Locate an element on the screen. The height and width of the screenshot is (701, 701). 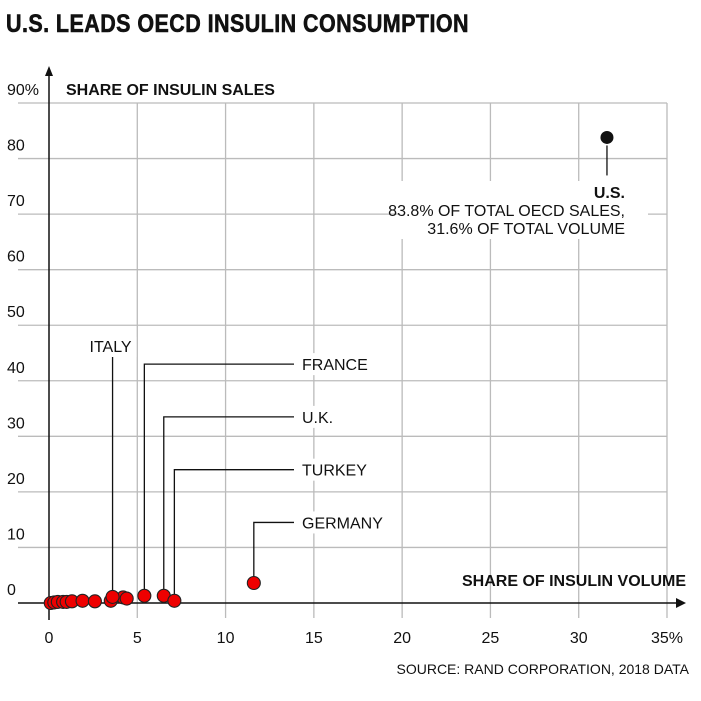
x-tick-label: 25 is located at coordinates (491, 638).